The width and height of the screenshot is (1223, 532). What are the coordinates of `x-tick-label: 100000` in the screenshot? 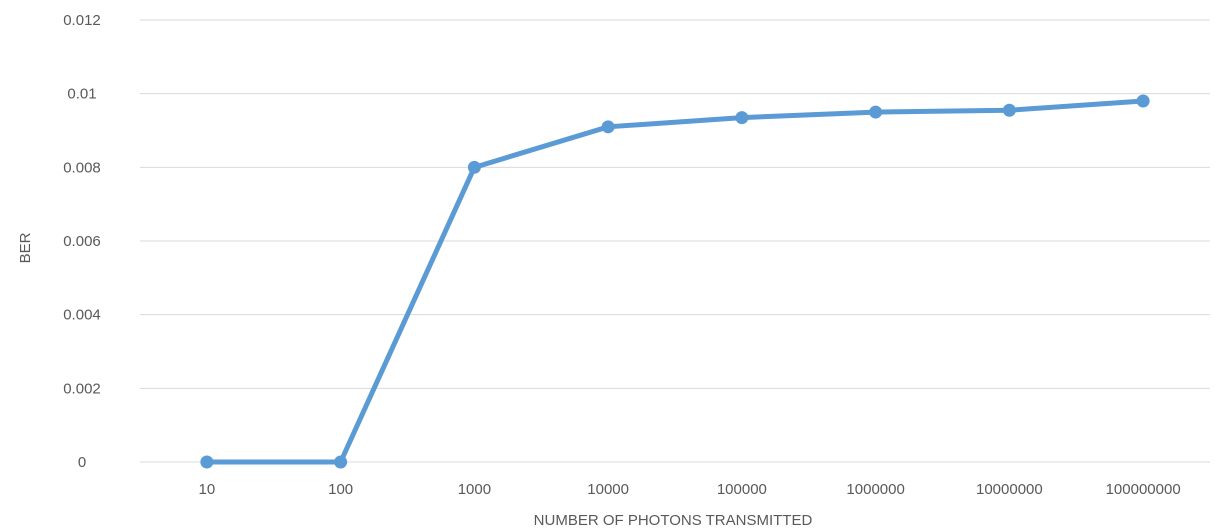 It's located at (742, 489).